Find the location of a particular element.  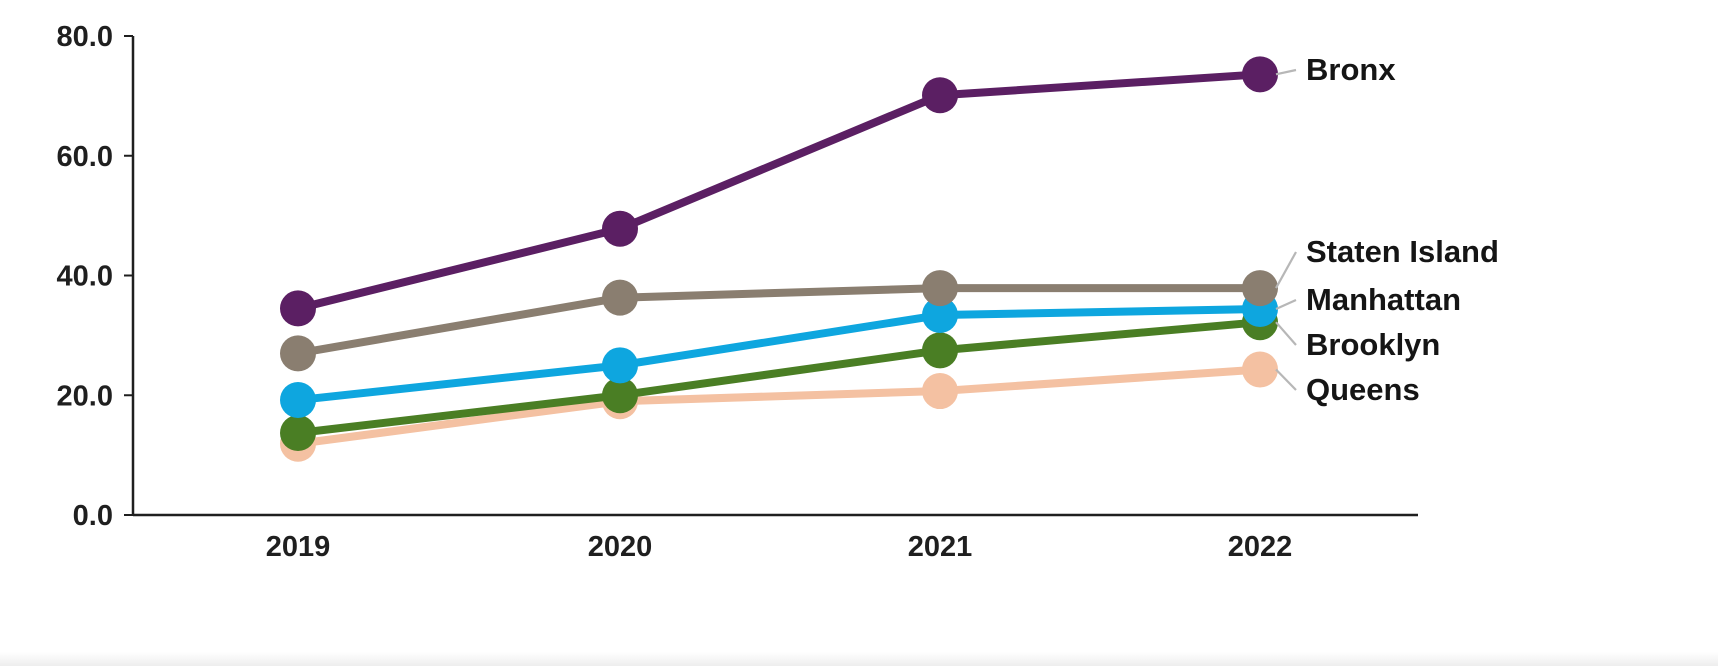

data-point-bronx-2020 is located at coordinates (620, 228).